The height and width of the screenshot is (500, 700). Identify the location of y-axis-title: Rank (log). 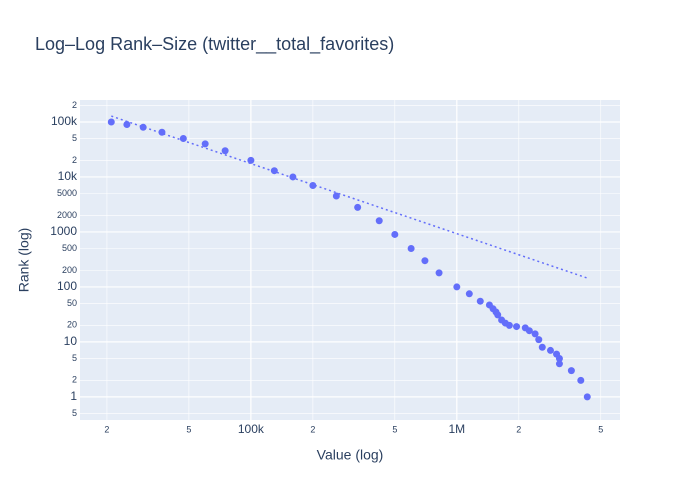
(24, 260).